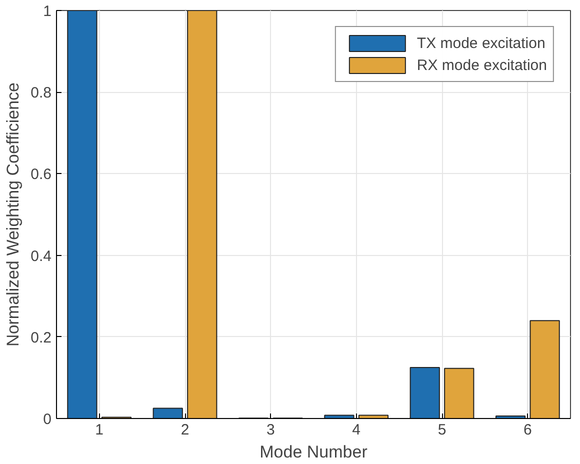 The width and height of the screenshot is (580, 464). I want to click on x-tick-label: 2, so click(185, 430).